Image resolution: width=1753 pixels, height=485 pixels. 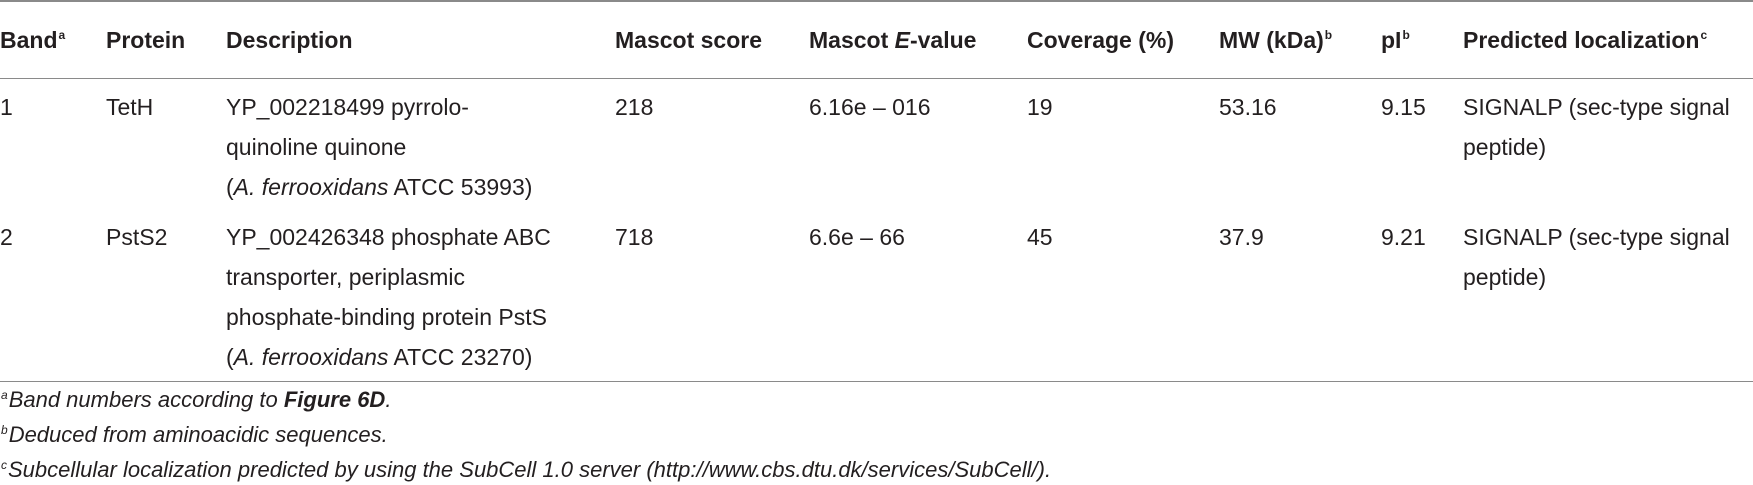 What do you see at coordinates (289, 39) in the screenshot?
I see `header-description: Description` at bounding box center [289, 39].